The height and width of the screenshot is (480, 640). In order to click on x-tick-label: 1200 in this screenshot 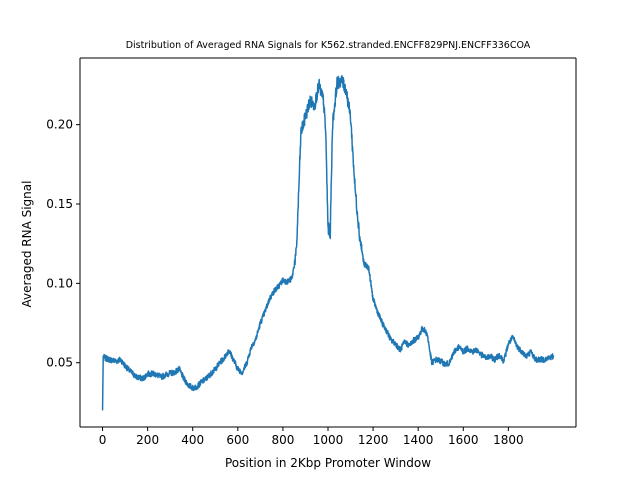, I will do `click(373, 440)`.